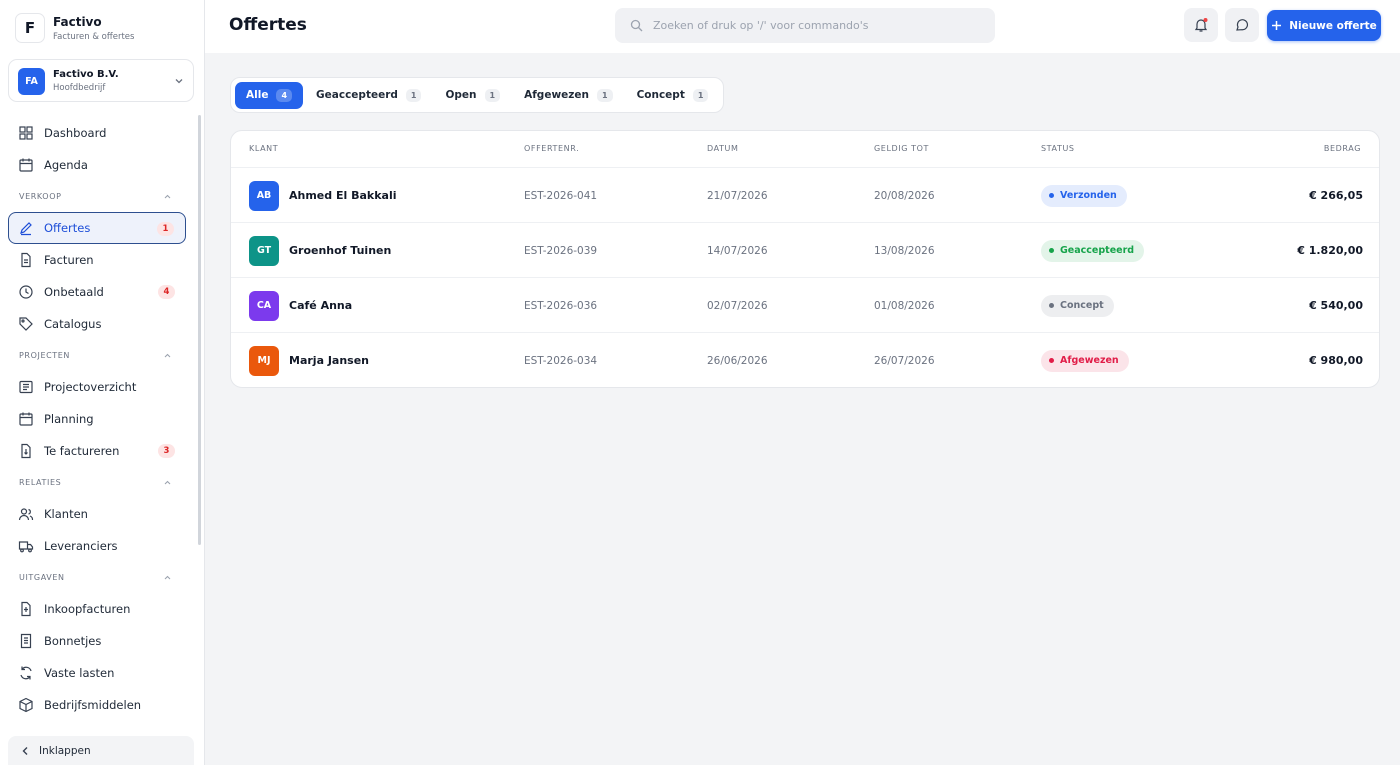 The height and width of the screenshot is (765, 1400). I want to click on quote-date: 14/07/2026, so click(737, 250).